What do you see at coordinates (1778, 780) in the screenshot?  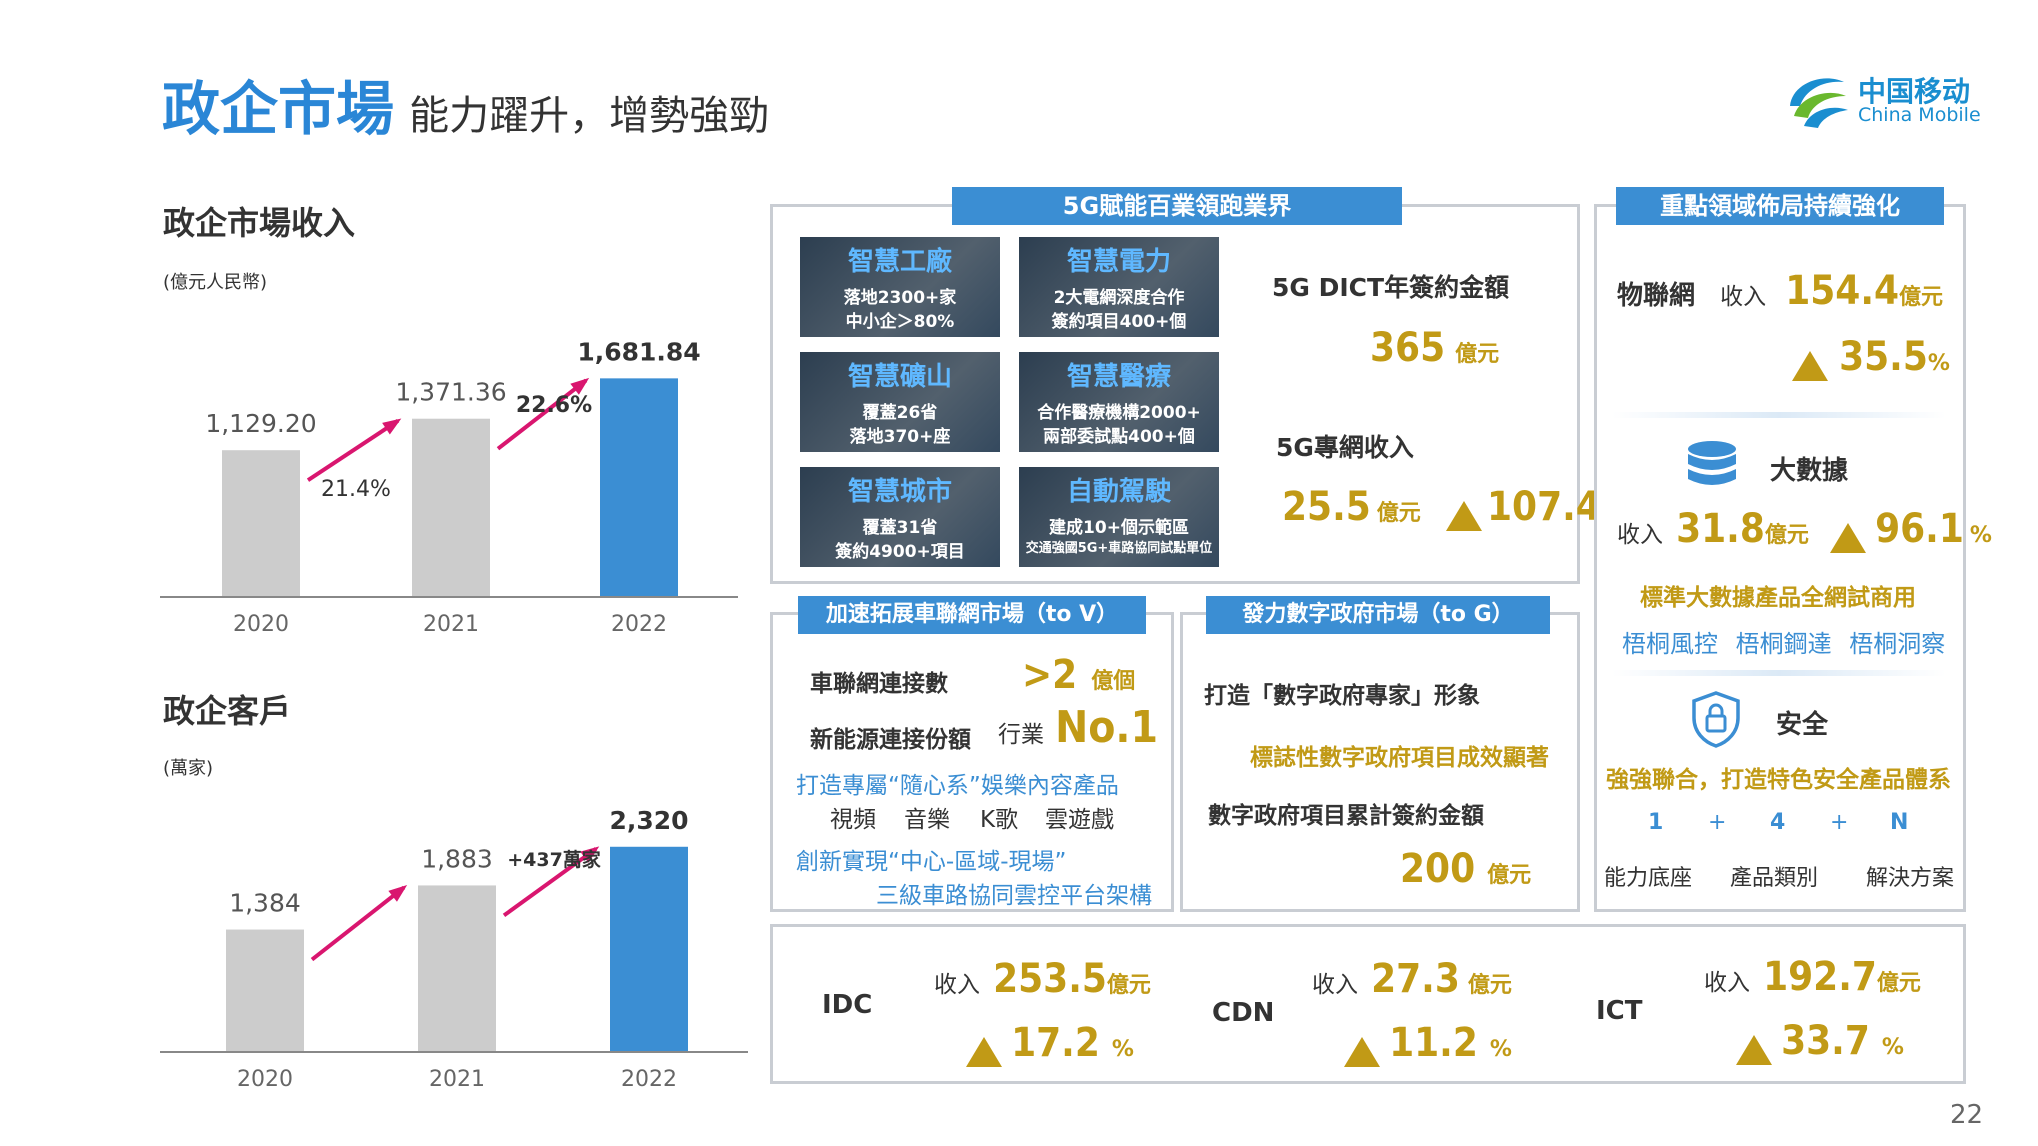 I see `security-note: 強強聯合，打造特色安全產品體系` at bounding box center [1778, 780].